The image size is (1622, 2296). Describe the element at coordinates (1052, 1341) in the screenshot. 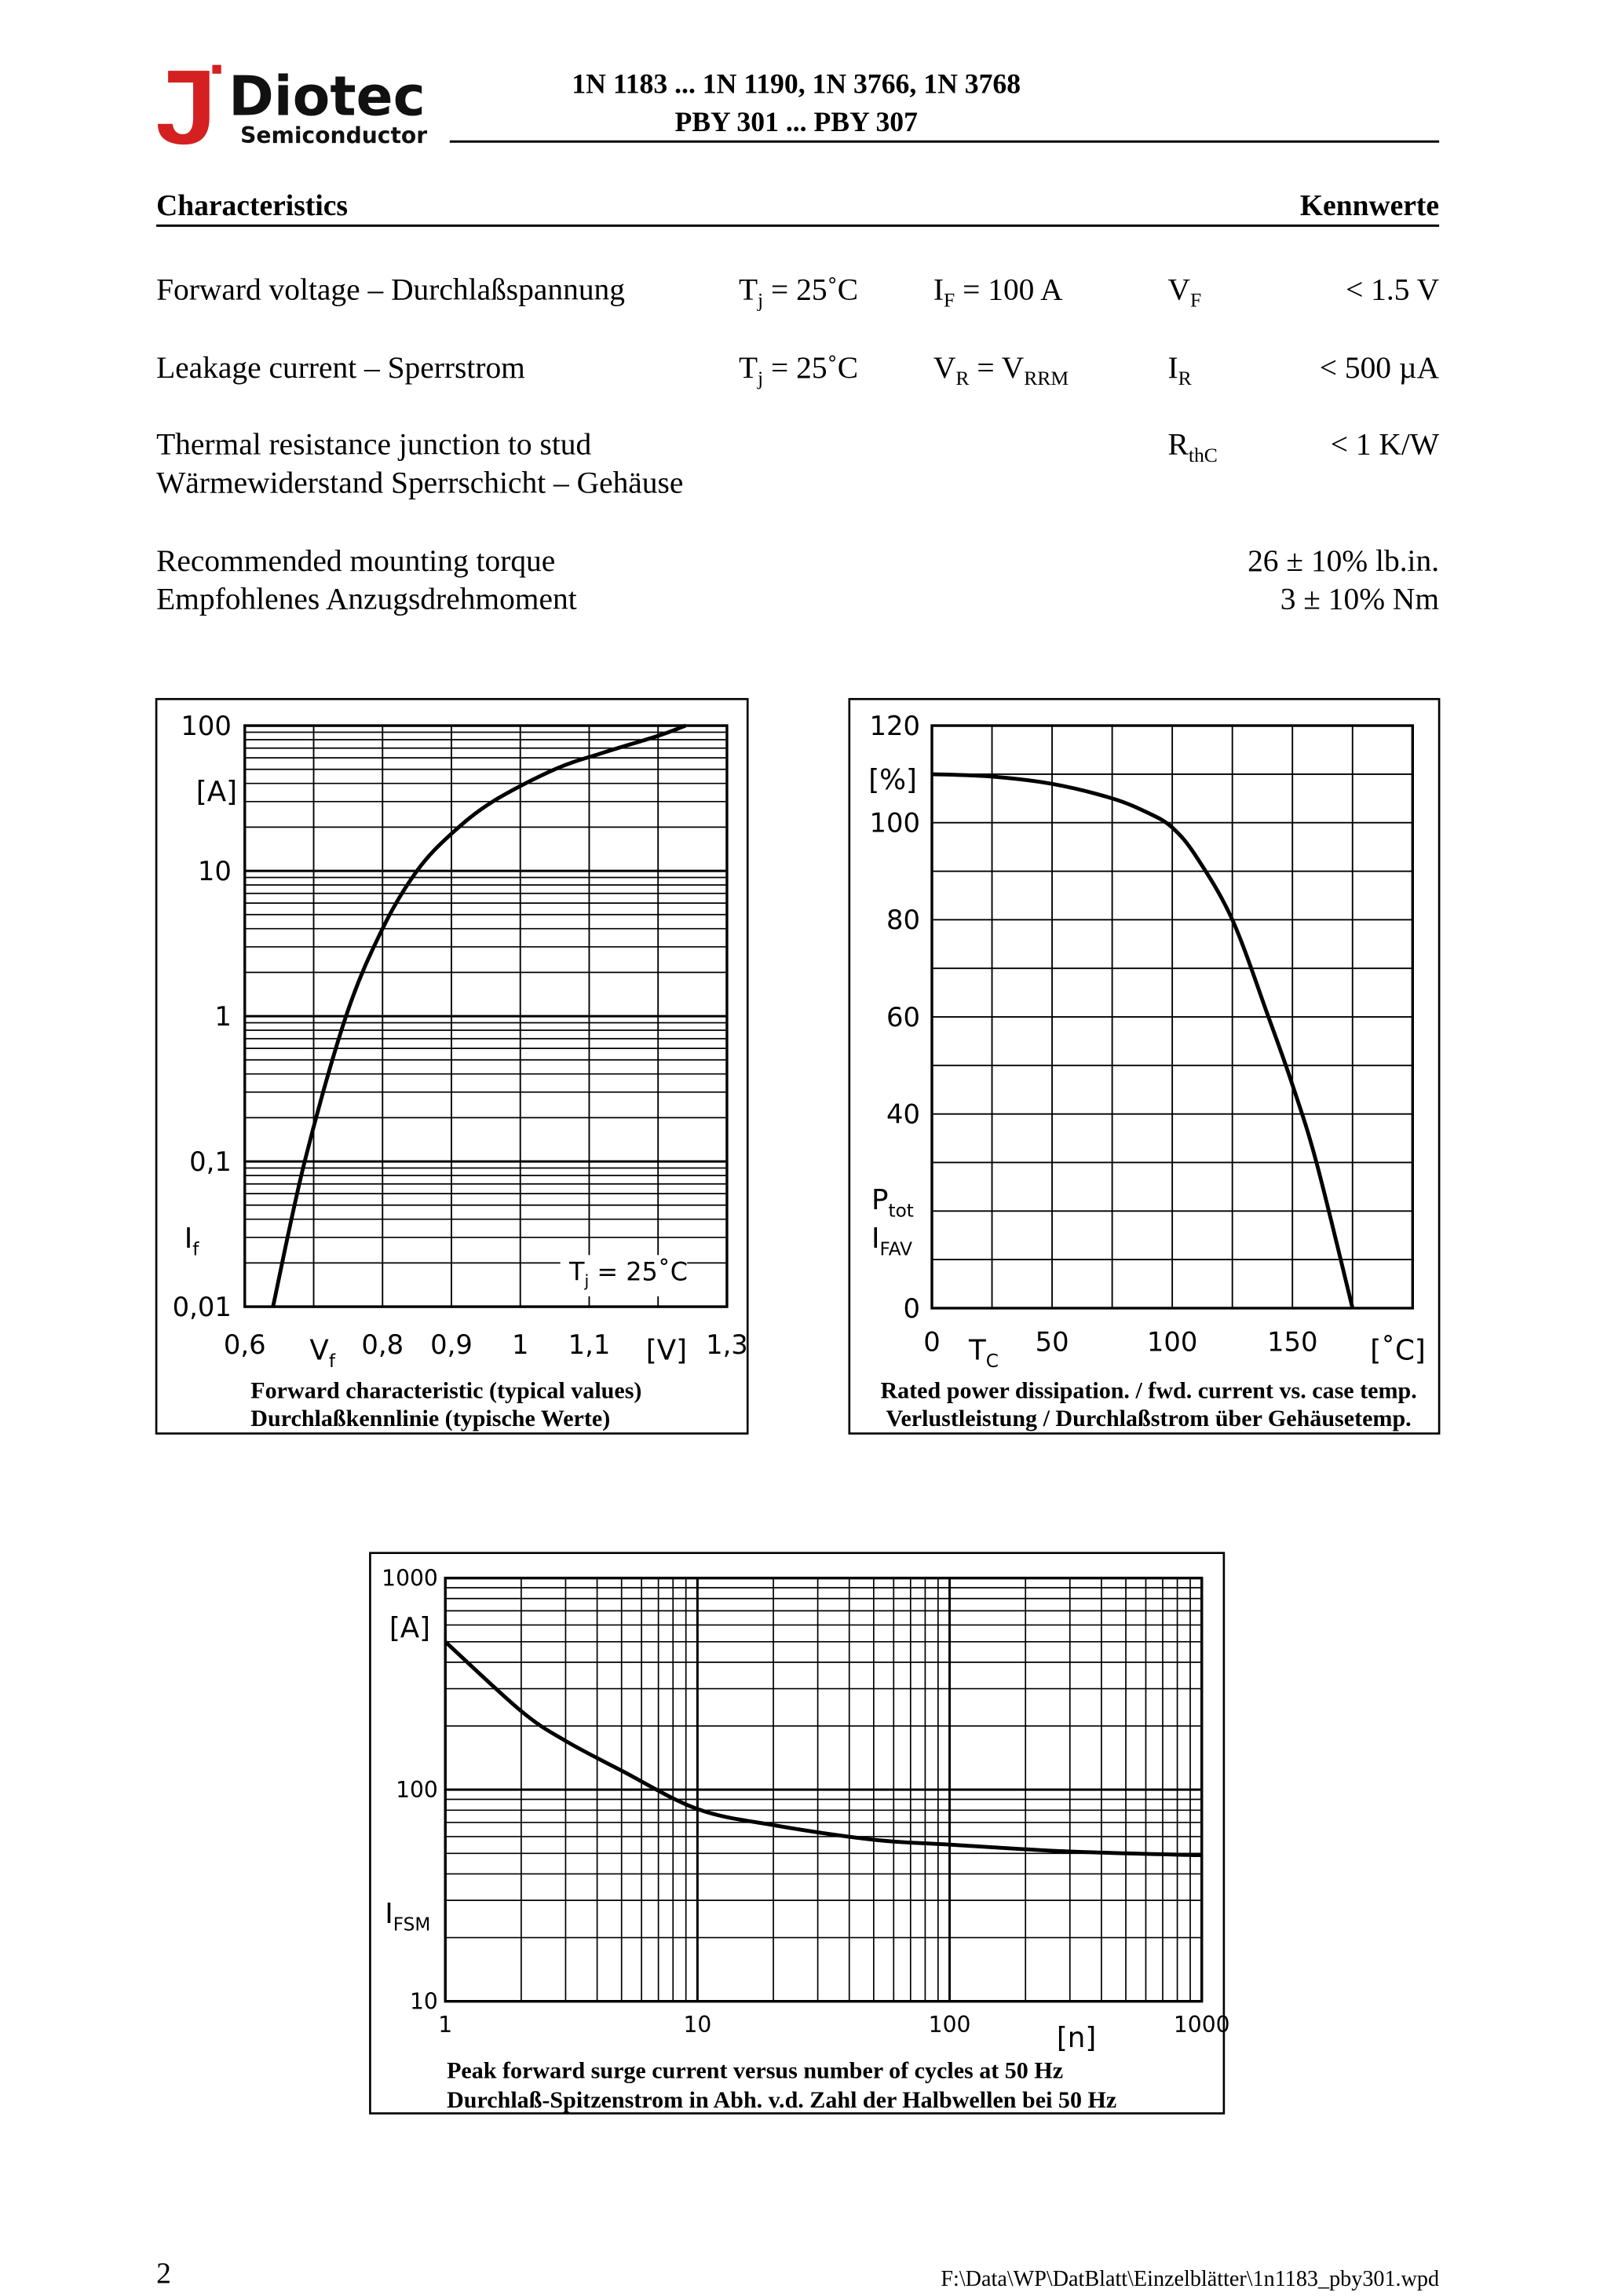

I see `x-tick-label: 50` at that location.